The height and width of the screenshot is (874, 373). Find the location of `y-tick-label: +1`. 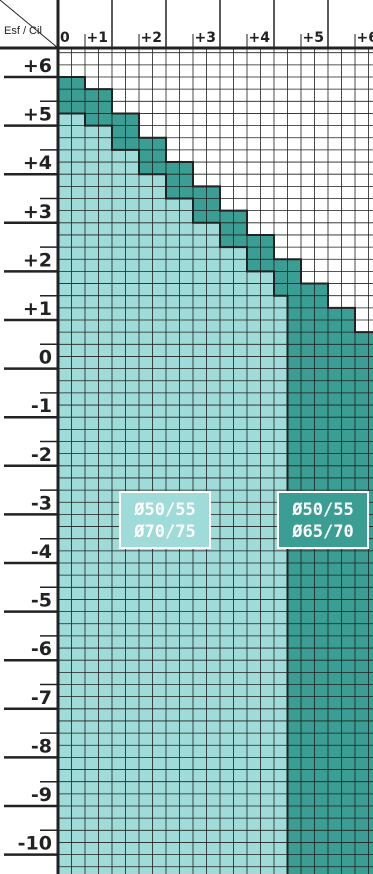

y-tick-label: +1 is located at coordinates (37, 309).